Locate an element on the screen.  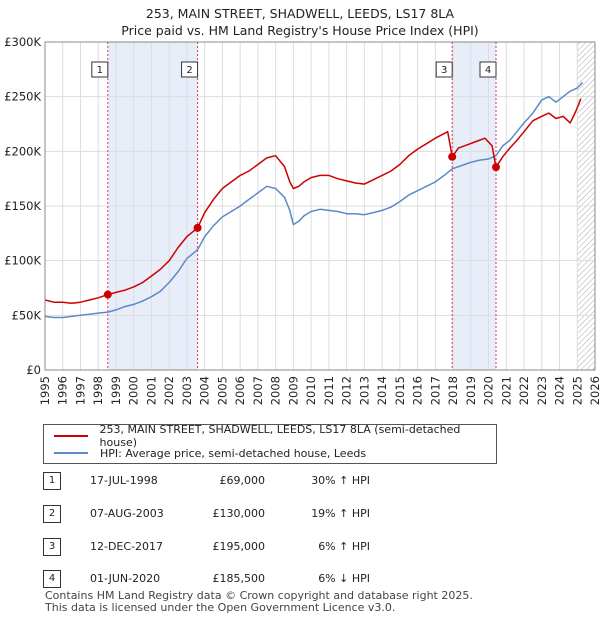
x-tick-label: 2009 is located at coordinates (293, 390).